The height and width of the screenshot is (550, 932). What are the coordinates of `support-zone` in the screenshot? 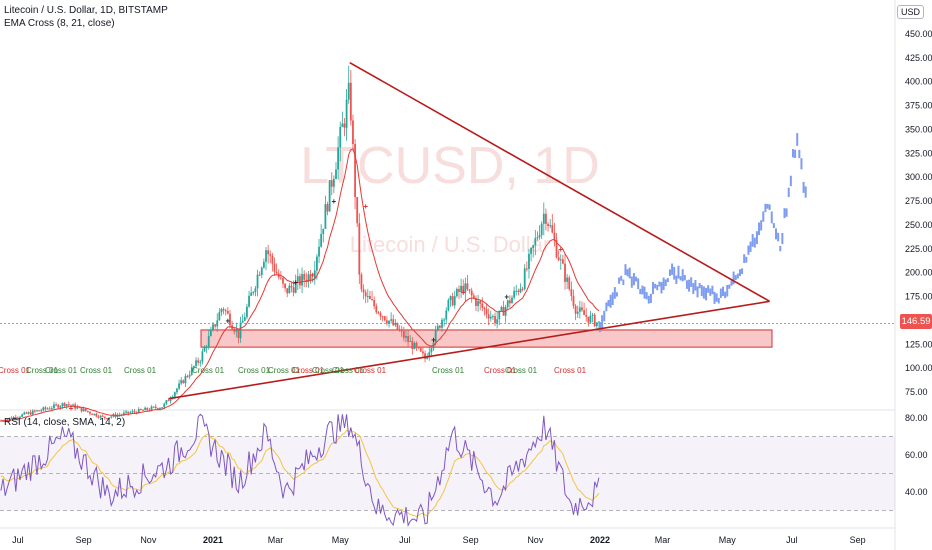 It's located at (486, 338).